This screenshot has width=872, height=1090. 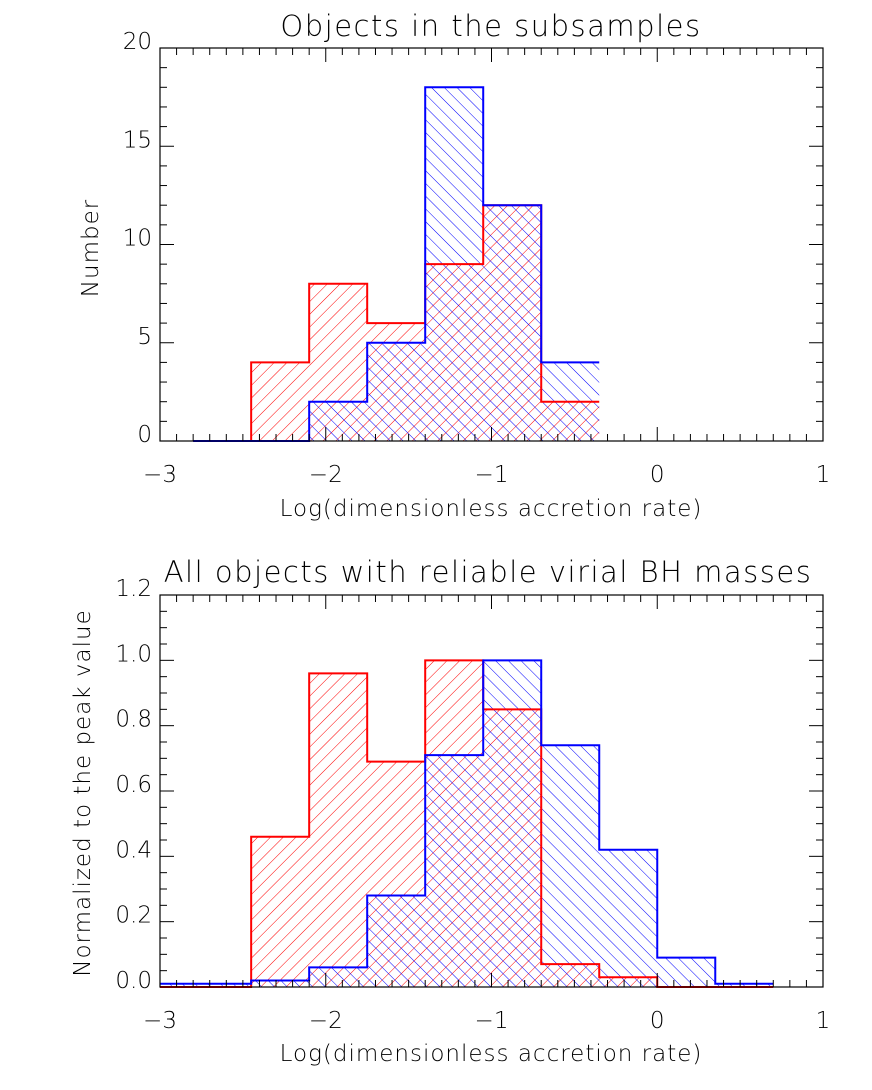 I want to click on y-tick-label: 15, so click(x=137, y=140).